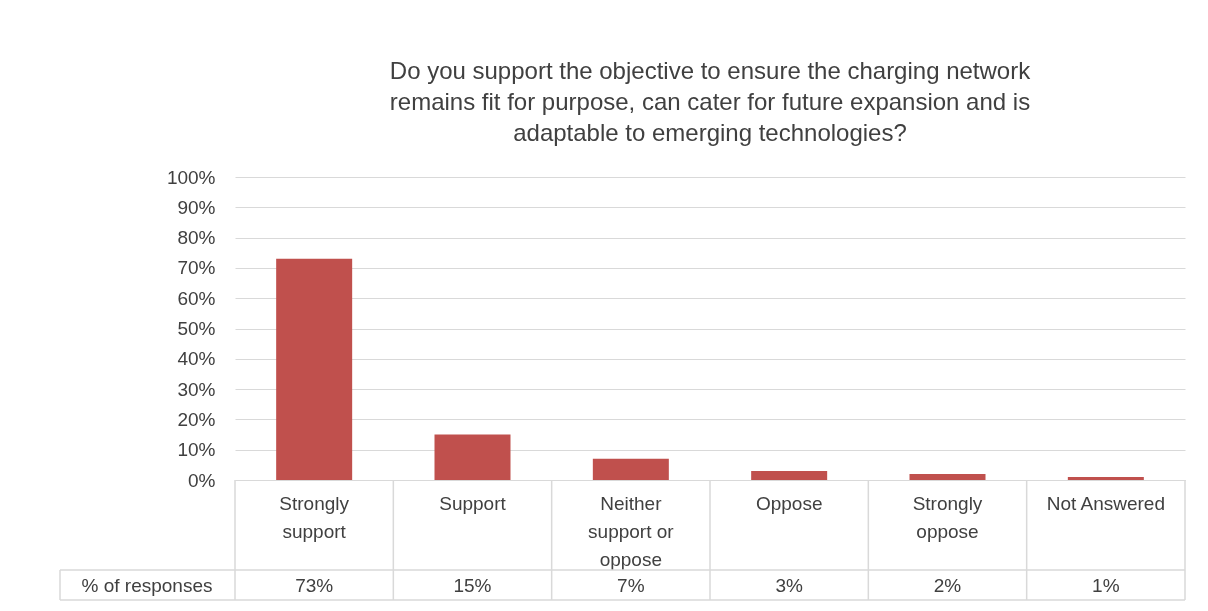  I want to click on data-label: 15%, so click(472, 585).